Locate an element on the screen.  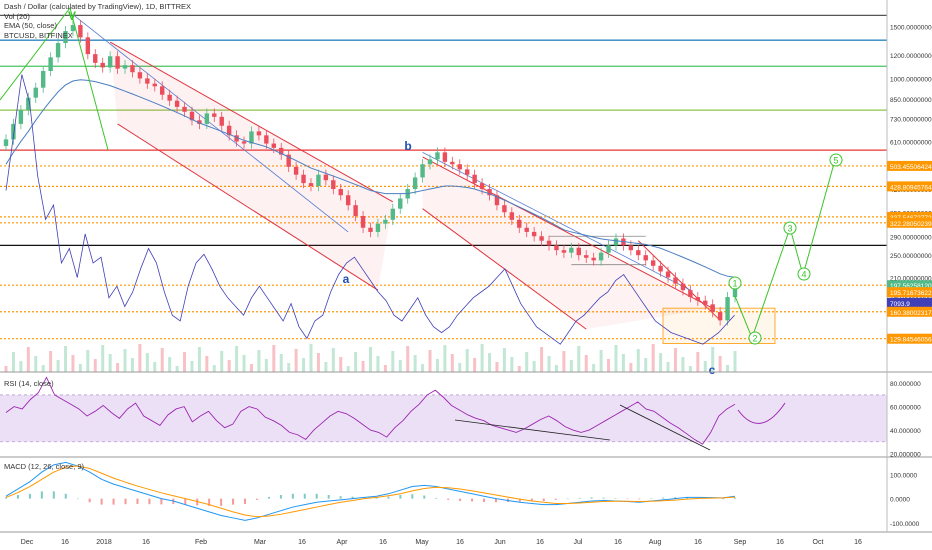
rsi-title: RSI (14, close) is located at coordinates (29, 383).